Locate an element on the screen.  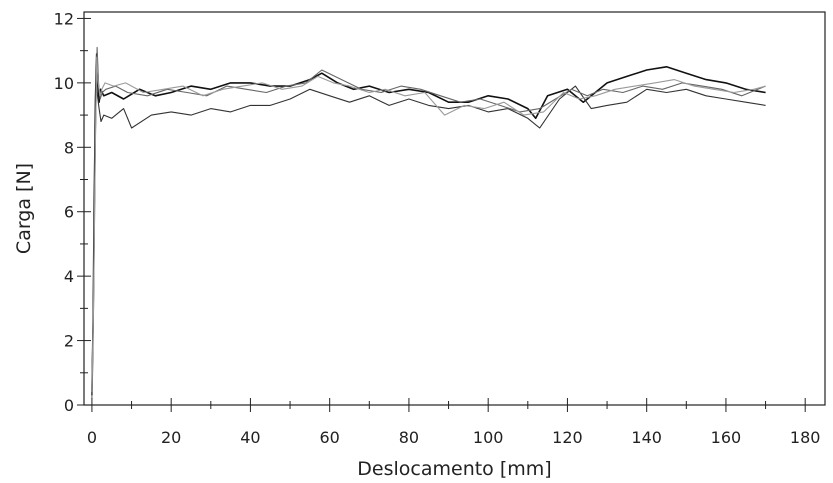
x-axis-title: Deslocamento [mm] is located at coordinates (454, 469).